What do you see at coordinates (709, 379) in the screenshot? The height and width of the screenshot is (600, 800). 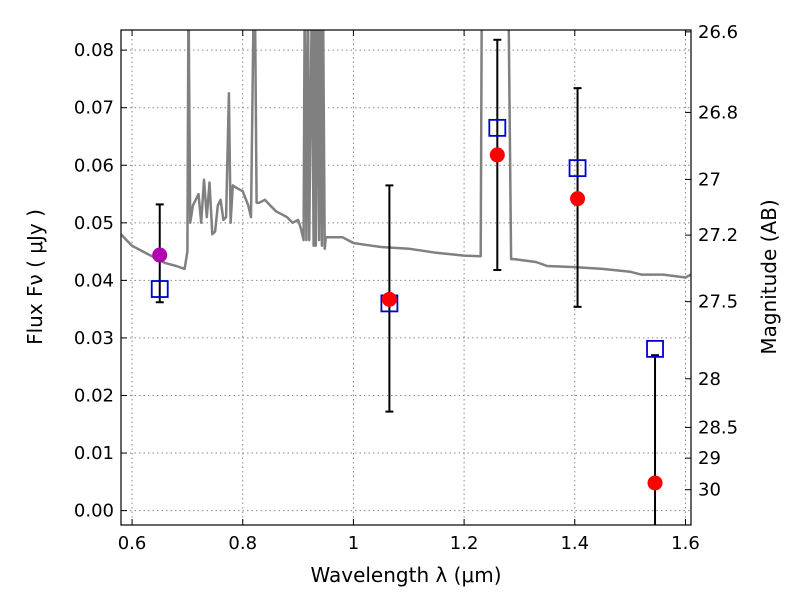 I see `magnitude-tick-label: 28` at bounding box center [709, 379].